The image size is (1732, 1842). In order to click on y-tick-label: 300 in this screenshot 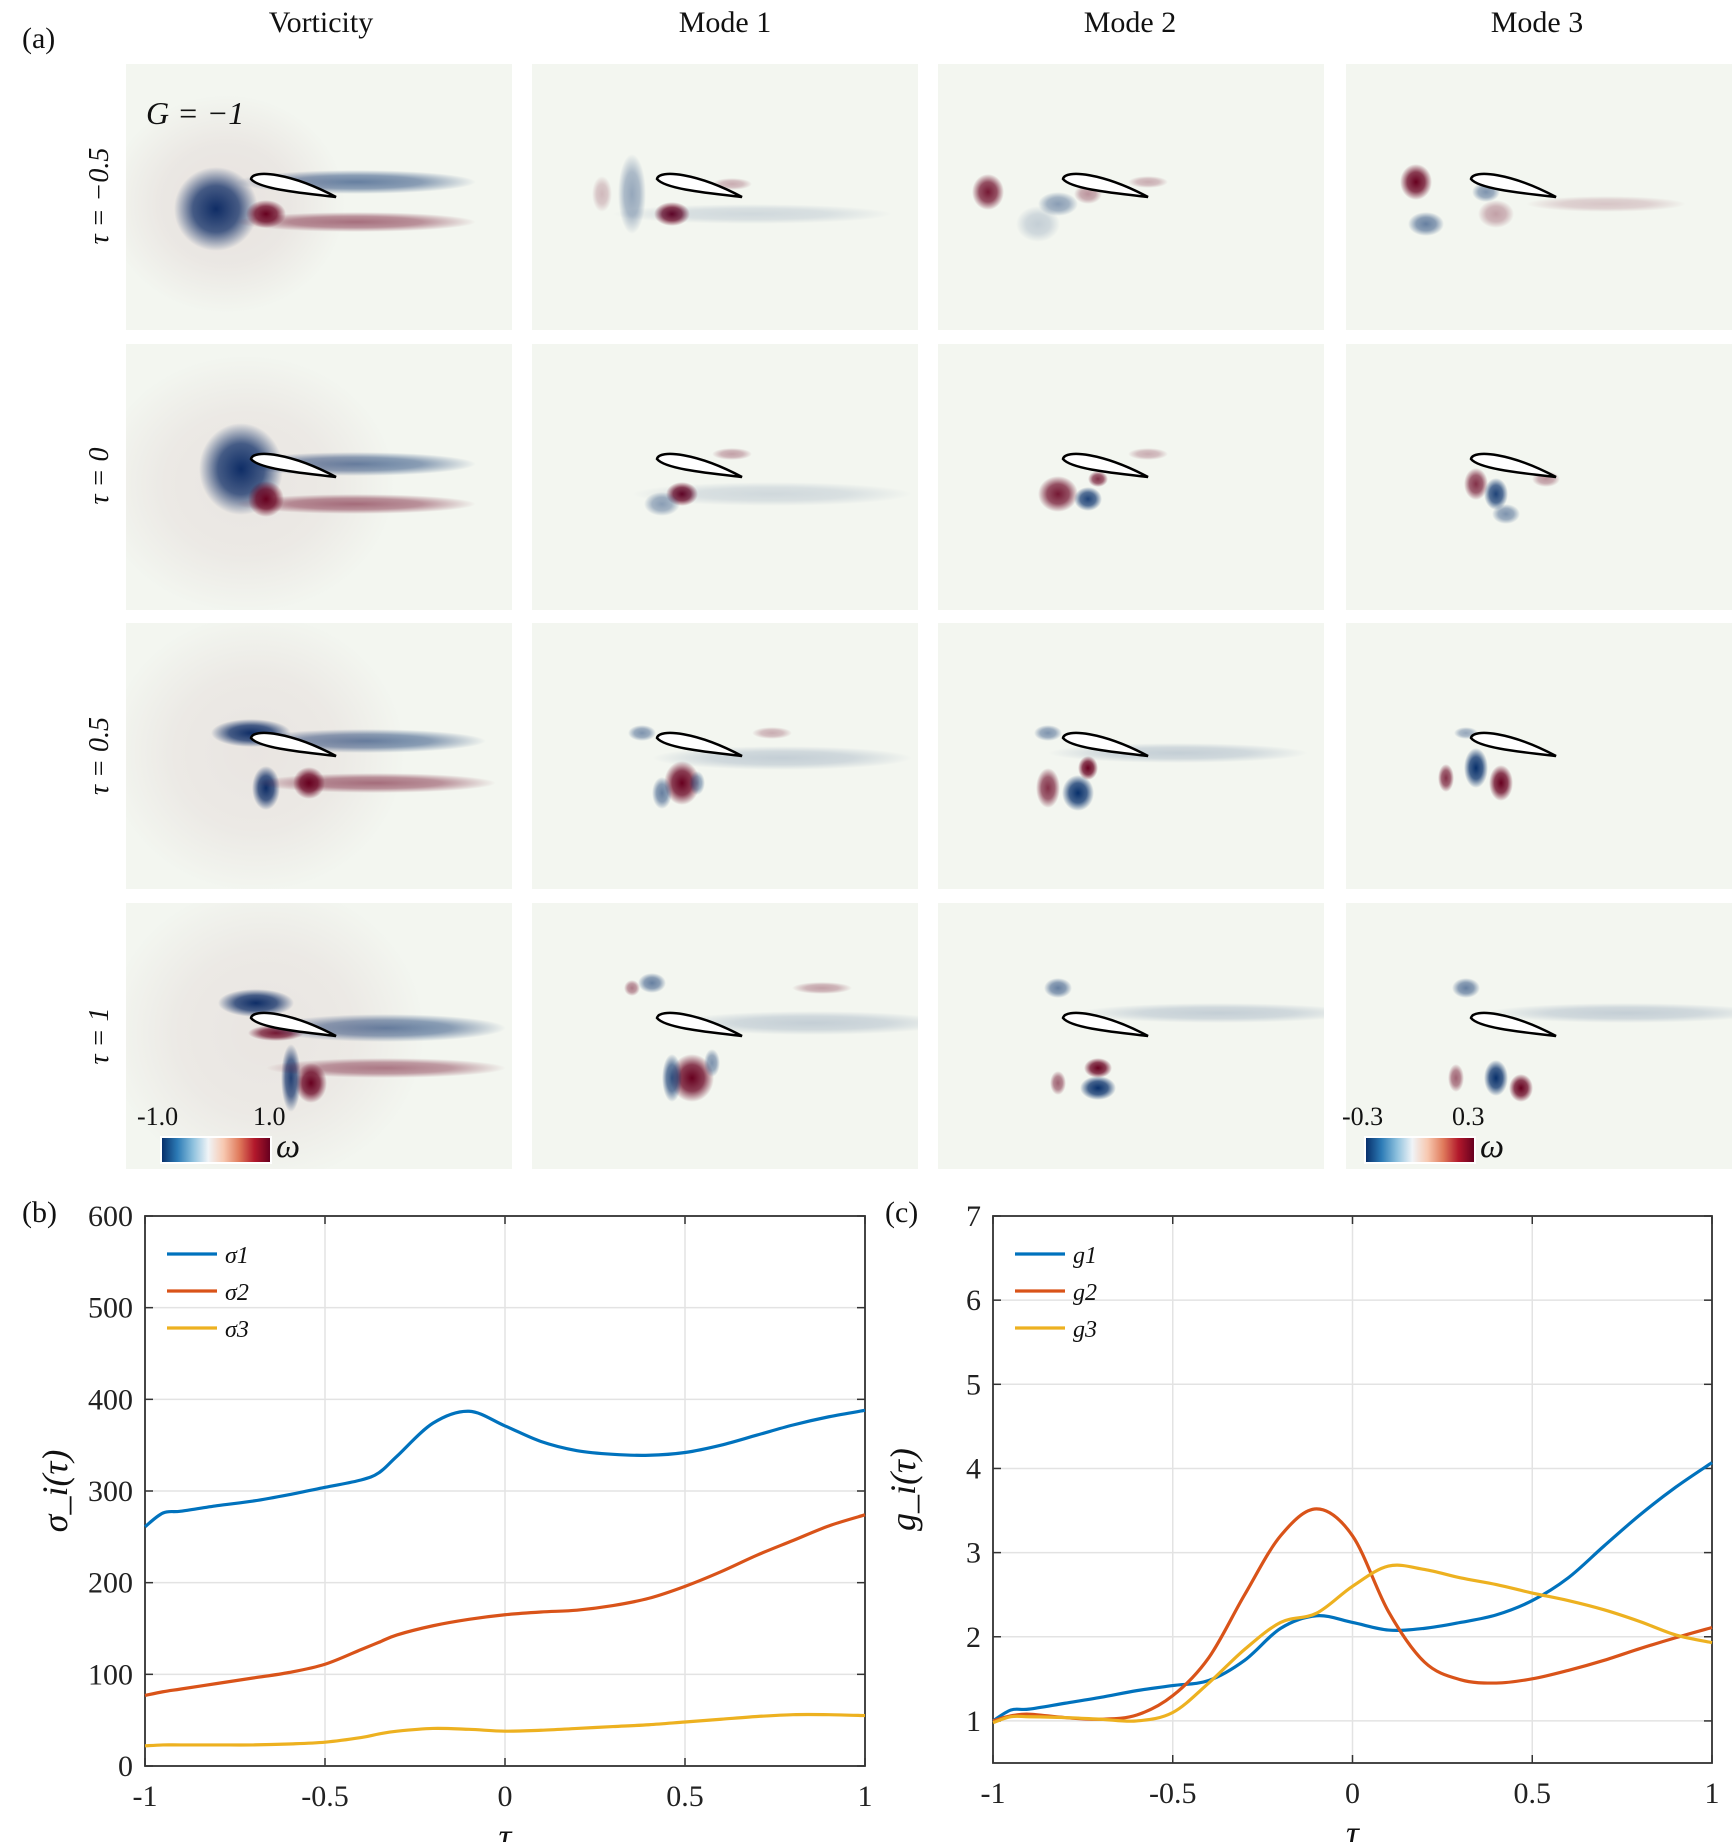, I will do `click(110, 1491)`.